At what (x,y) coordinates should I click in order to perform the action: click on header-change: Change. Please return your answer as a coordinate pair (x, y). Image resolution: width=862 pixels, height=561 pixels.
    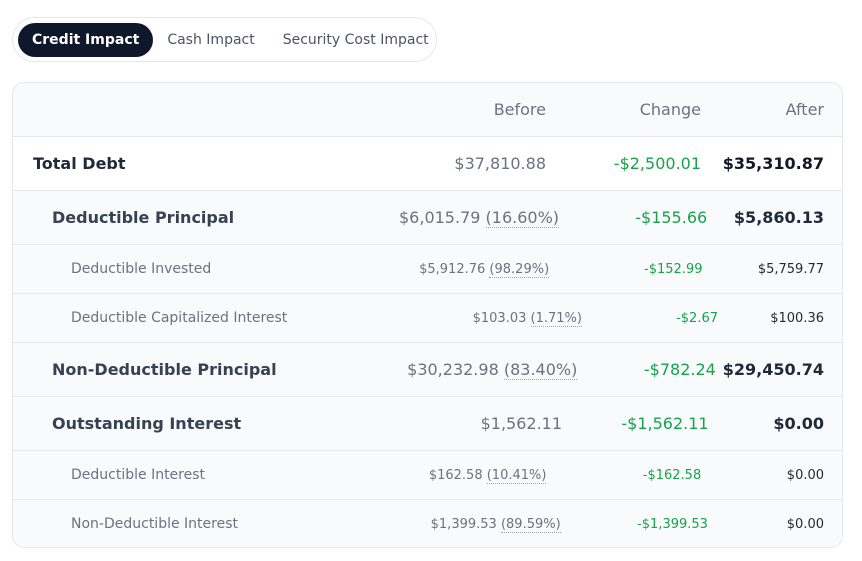
    Looking at the image, I should click on (670, 109).